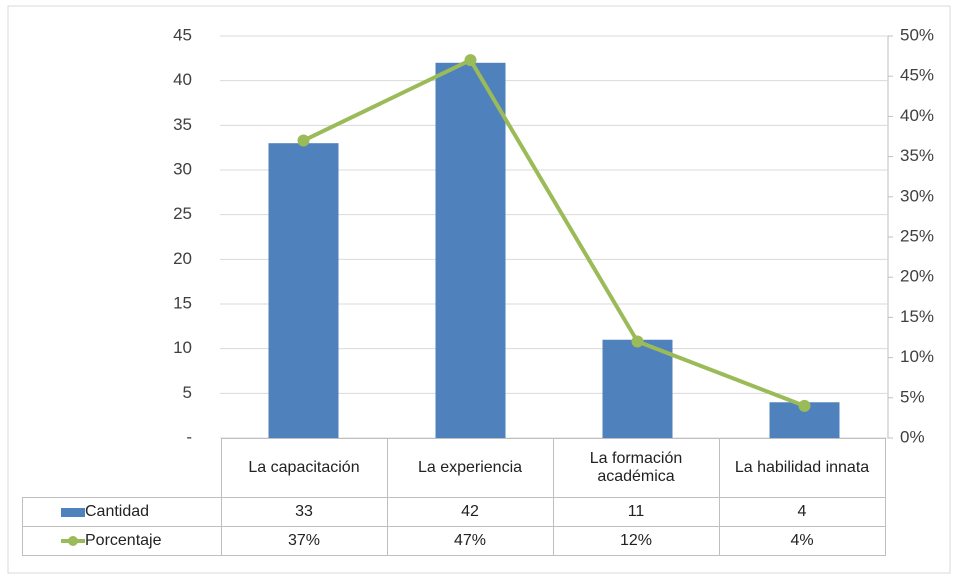 The width and height of the screenshot is (958, 581). What do you see at coordinates (117, 511) in the screenshot?
I see `legend-label: Cantidad` at bounding box center [117, 511].